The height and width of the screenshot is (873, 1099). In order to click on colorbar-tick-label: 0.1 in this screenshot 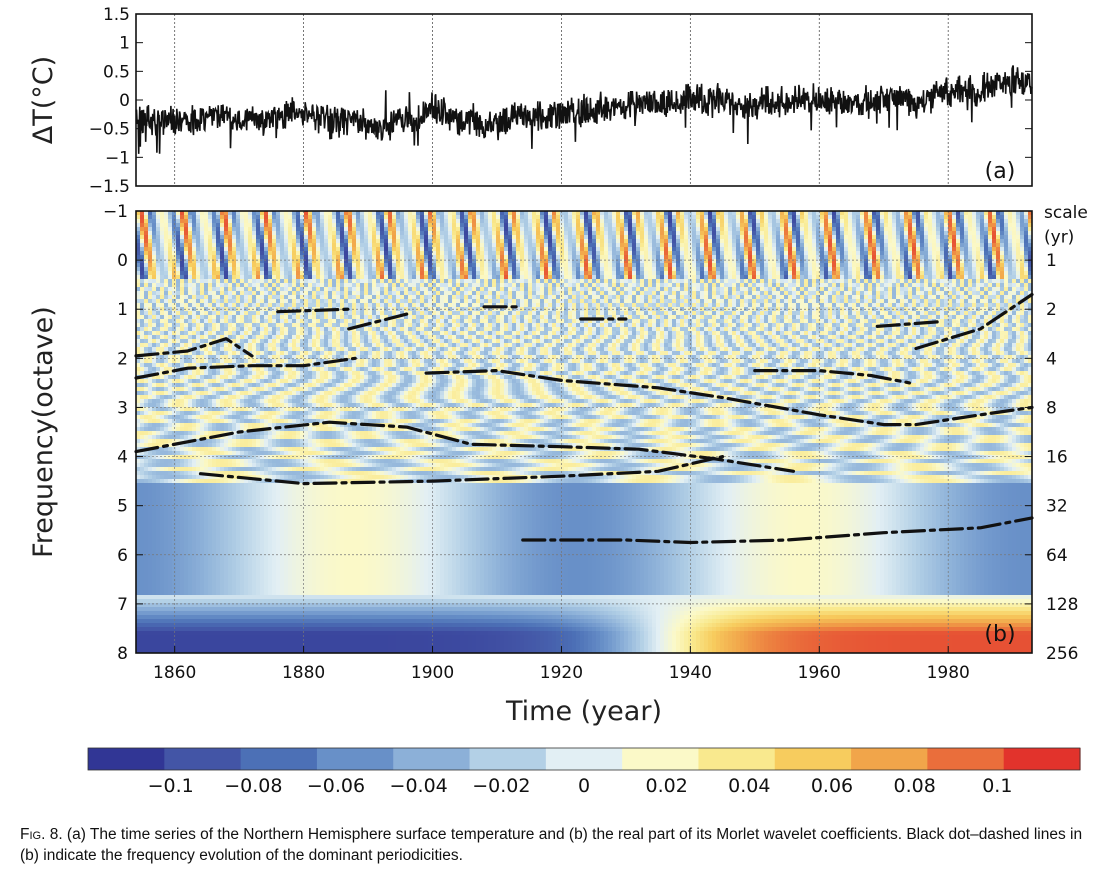, I will do `click(997, 786)`.